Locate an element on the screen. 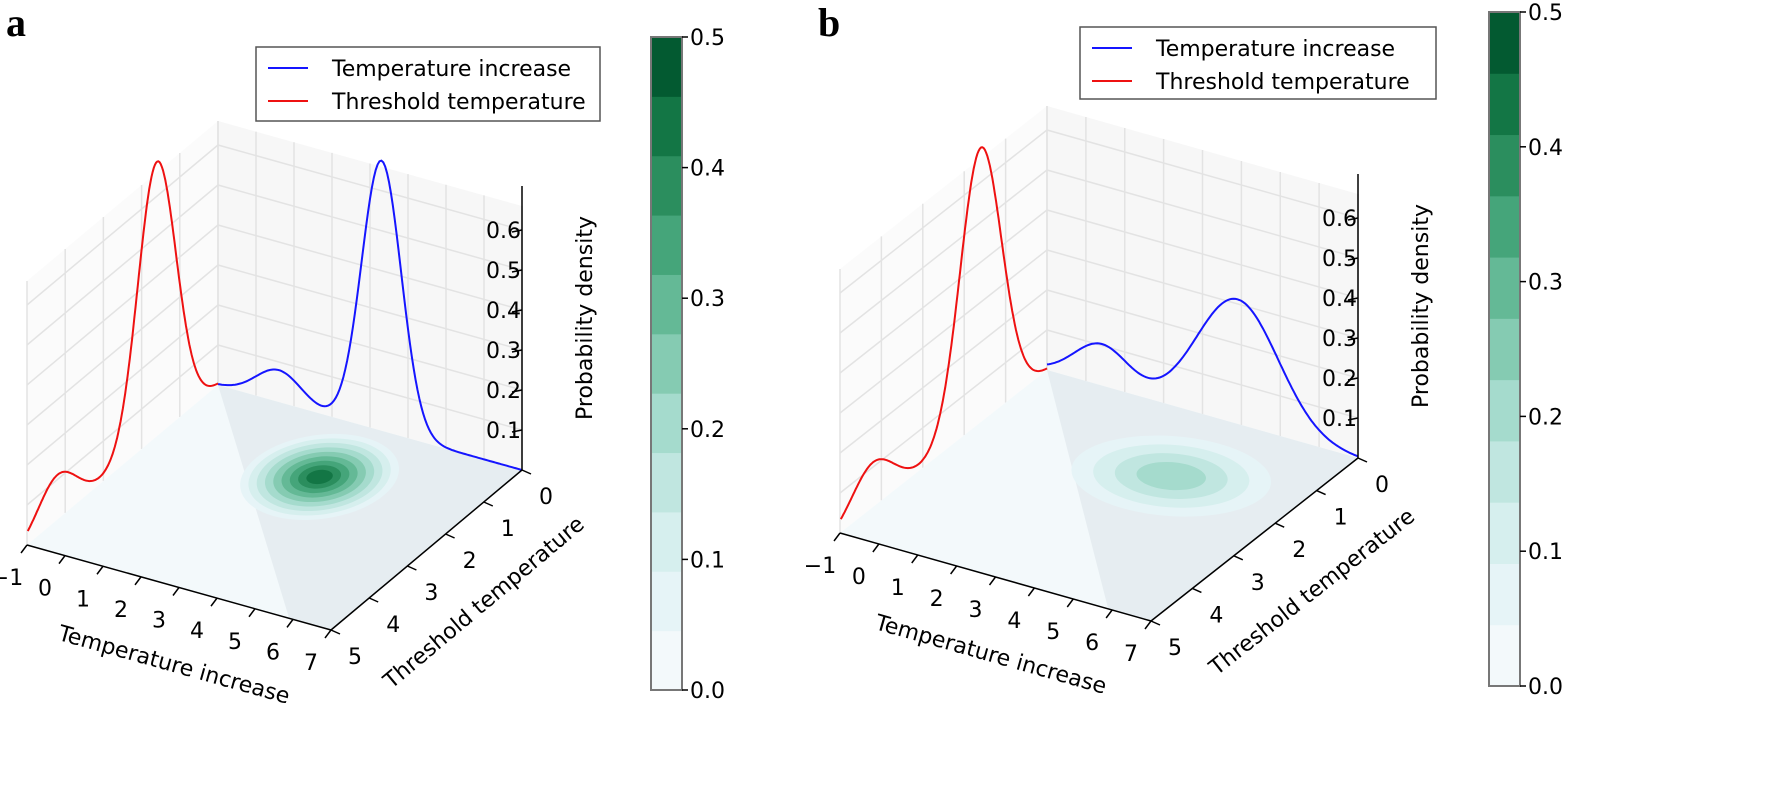 This screenshot has height=798, width=1772. colorbar-tick-label: 0.5 is located at coordinates (1545, 13).